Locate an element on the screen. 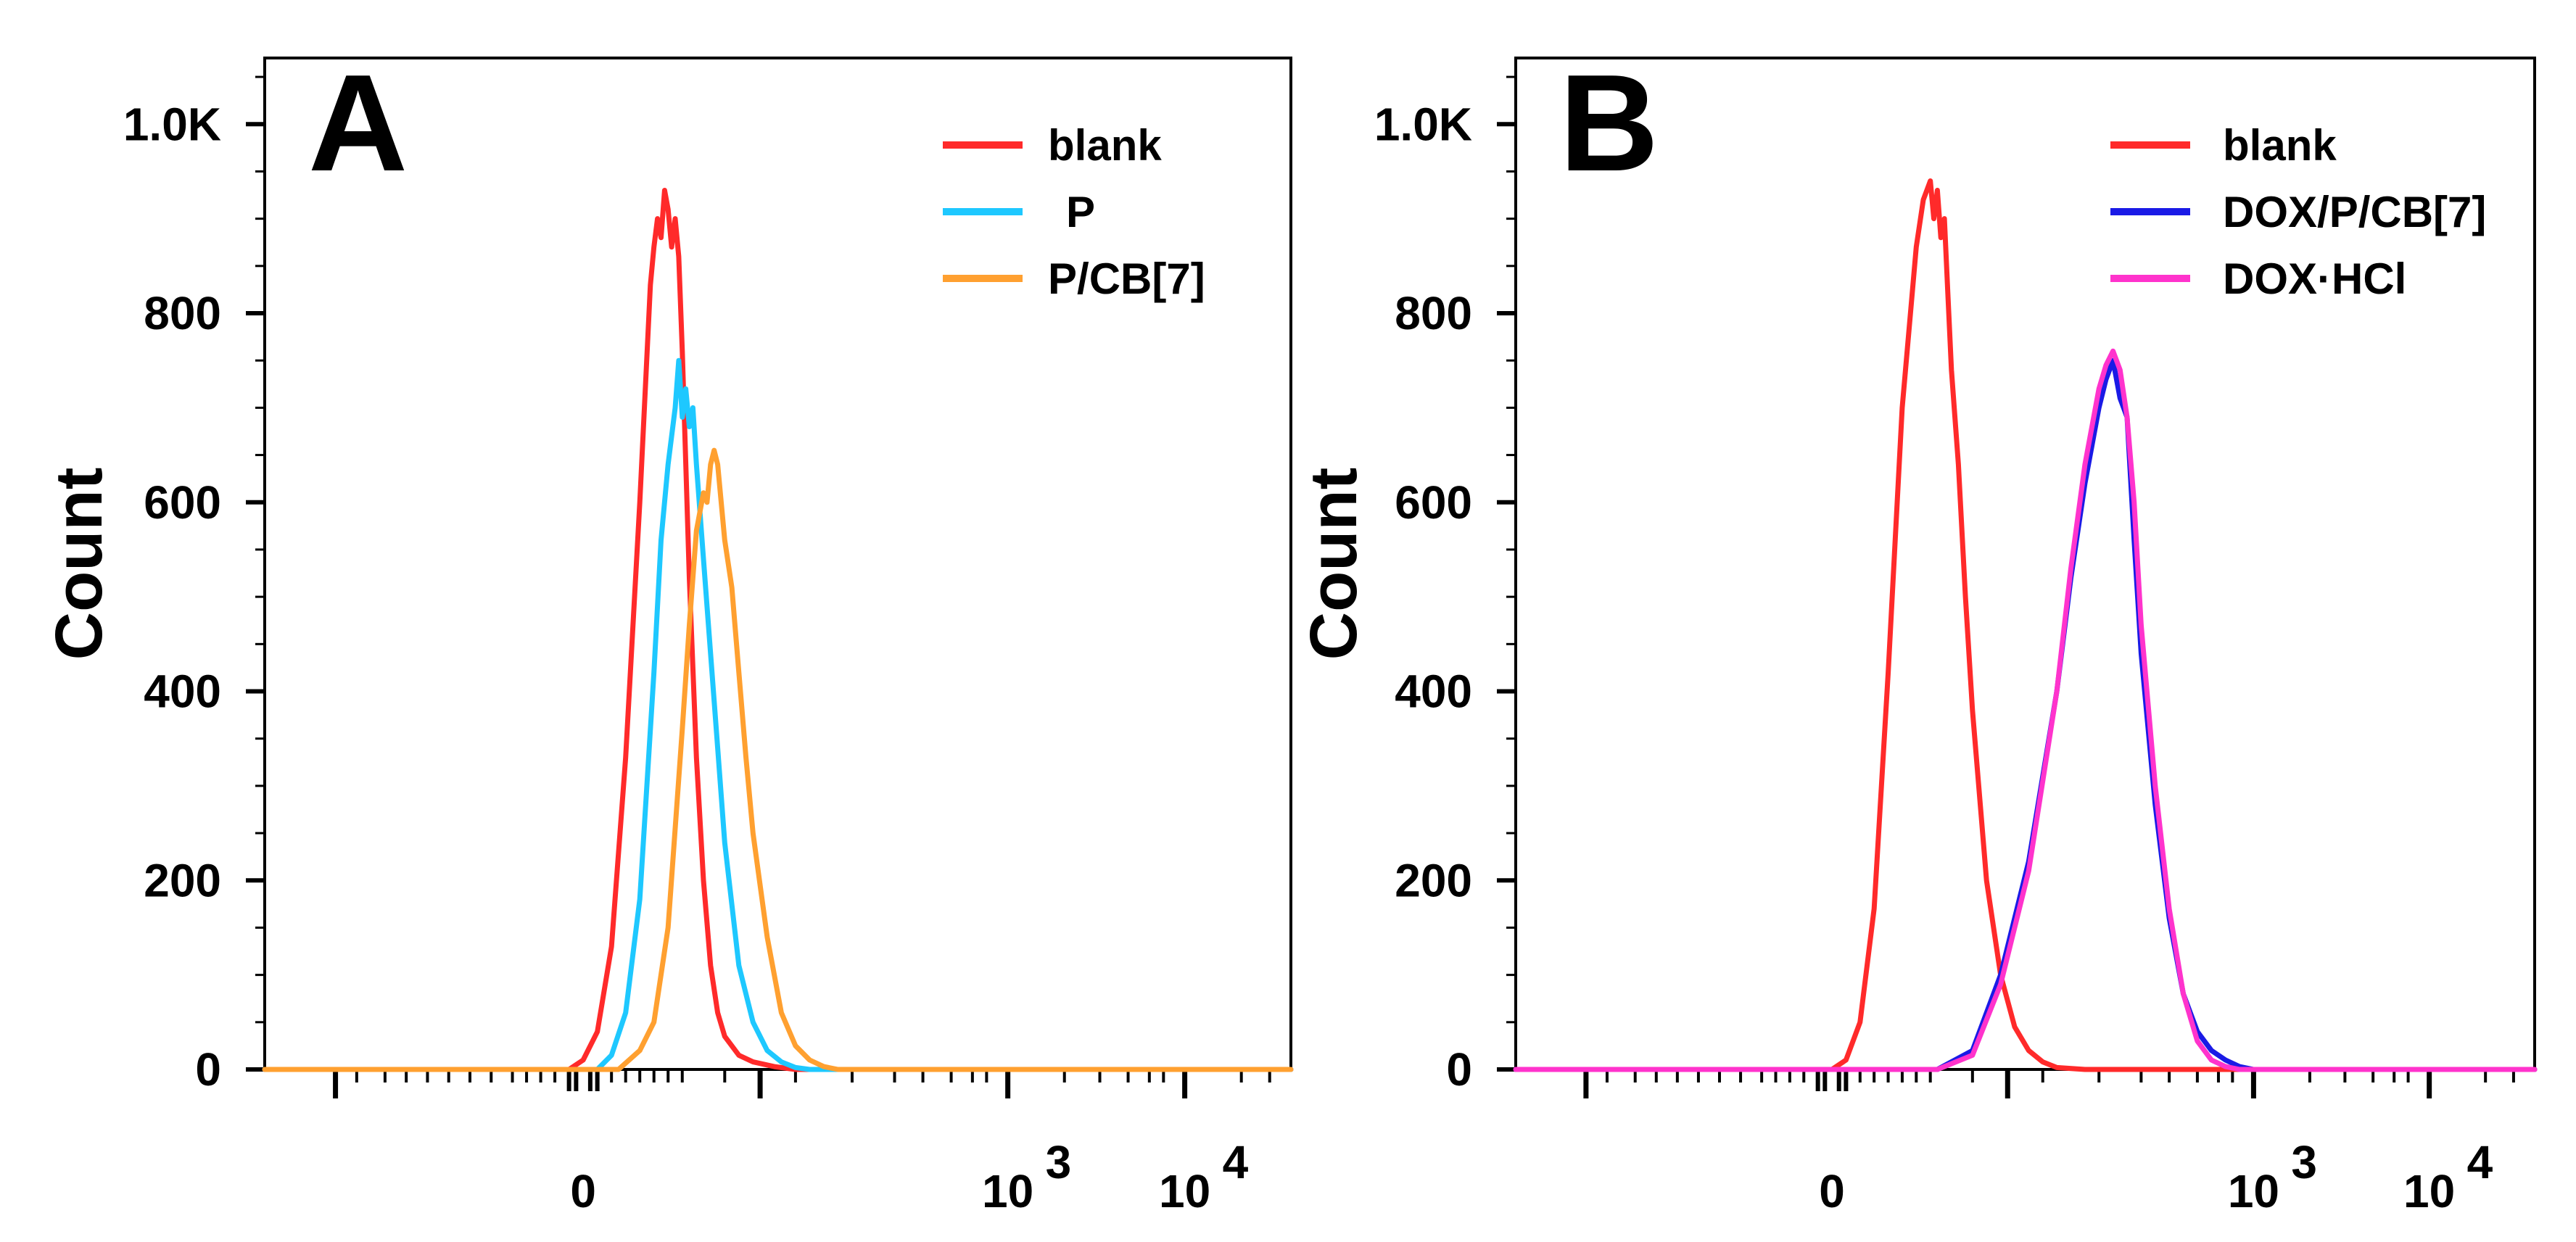 The height and width of the screenshot is (1242, 2576). legend: blank DOX/P/CB[7] DOX·HCl is located at coordinates (2298, 212).